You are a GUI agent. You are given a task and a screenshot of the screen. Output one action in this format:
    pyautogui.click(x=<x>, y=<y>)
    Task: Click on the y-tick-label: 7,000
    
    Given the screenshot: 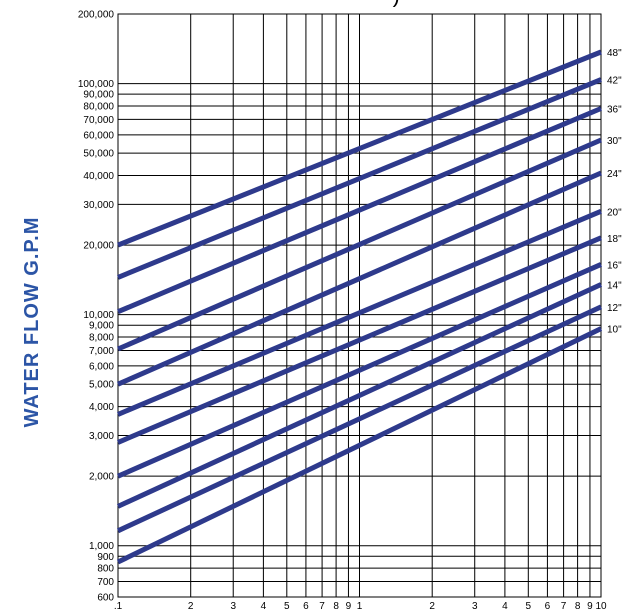 What is the action you would take?
    pyautogui.click(x=101, y=351)
    